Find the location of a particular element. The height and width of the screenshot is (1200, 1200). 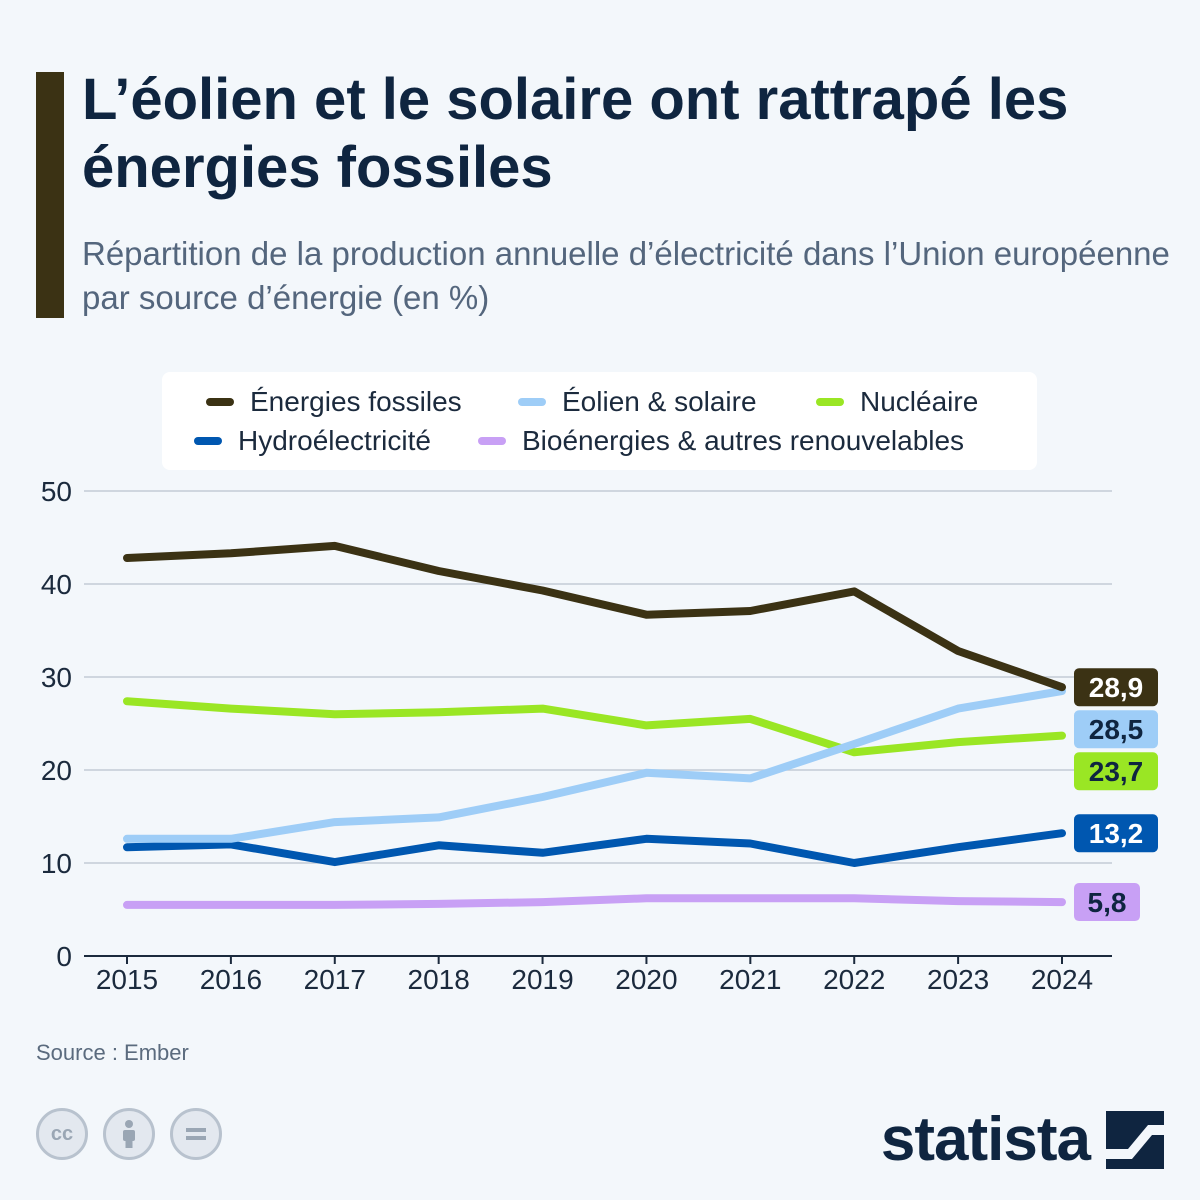

legend-item-fossiles: Énergies fossiles is located at coordinates (334, 402).